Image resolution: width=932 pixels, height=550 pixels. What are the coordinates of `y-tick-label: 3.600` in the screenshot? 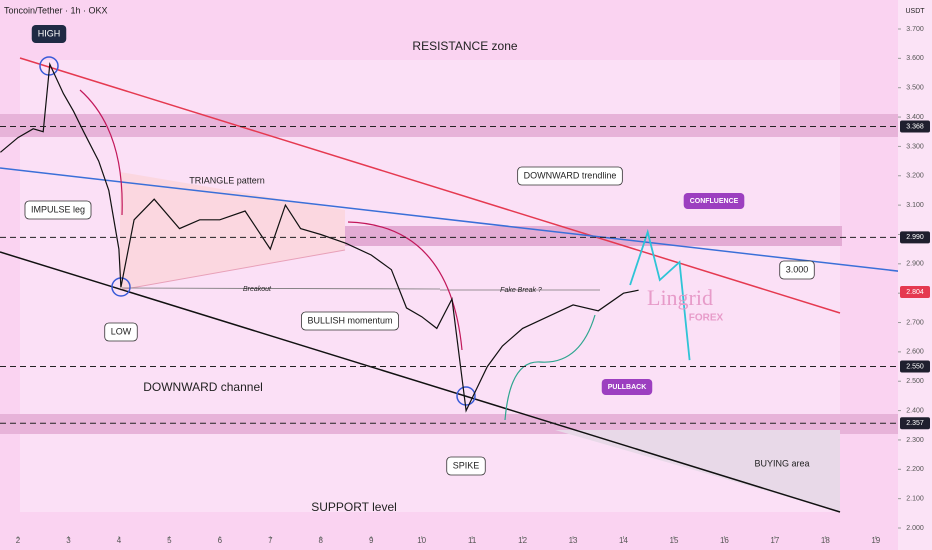 It's located at (915, 58).